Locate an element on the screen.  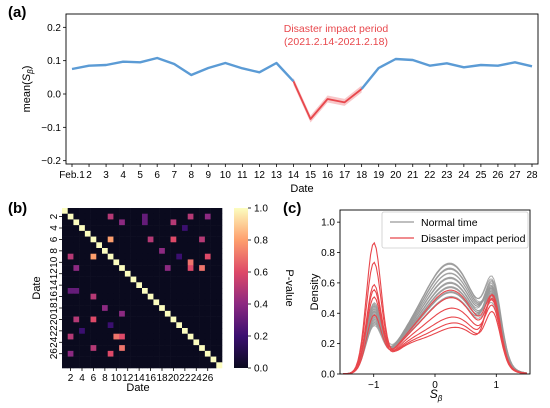
panel-a-xtick-label: 6 is located at coordinates (157, 175).